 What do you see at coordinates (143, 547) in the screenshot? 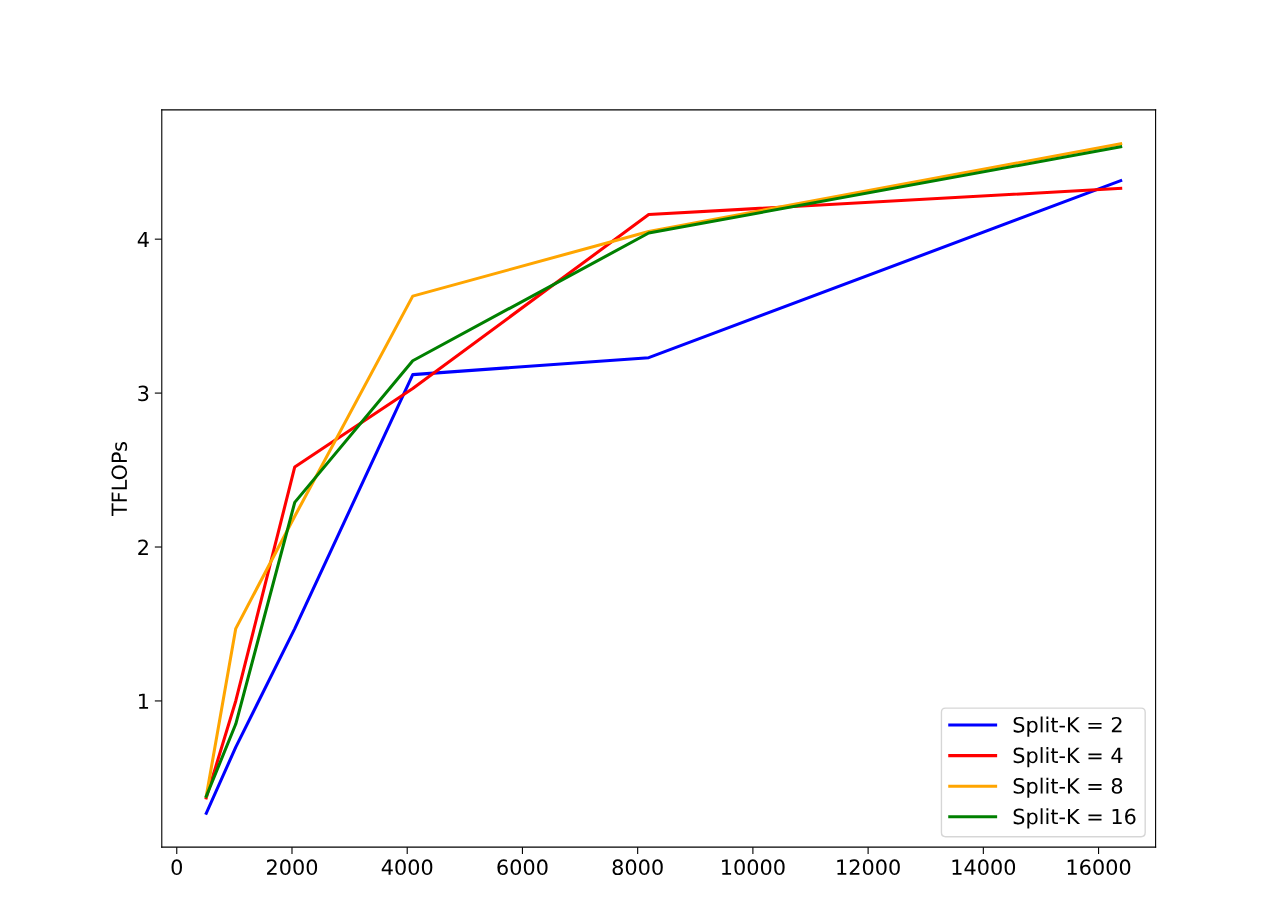
I see `y-tick-label: 2` at bounding box center [143, 547].